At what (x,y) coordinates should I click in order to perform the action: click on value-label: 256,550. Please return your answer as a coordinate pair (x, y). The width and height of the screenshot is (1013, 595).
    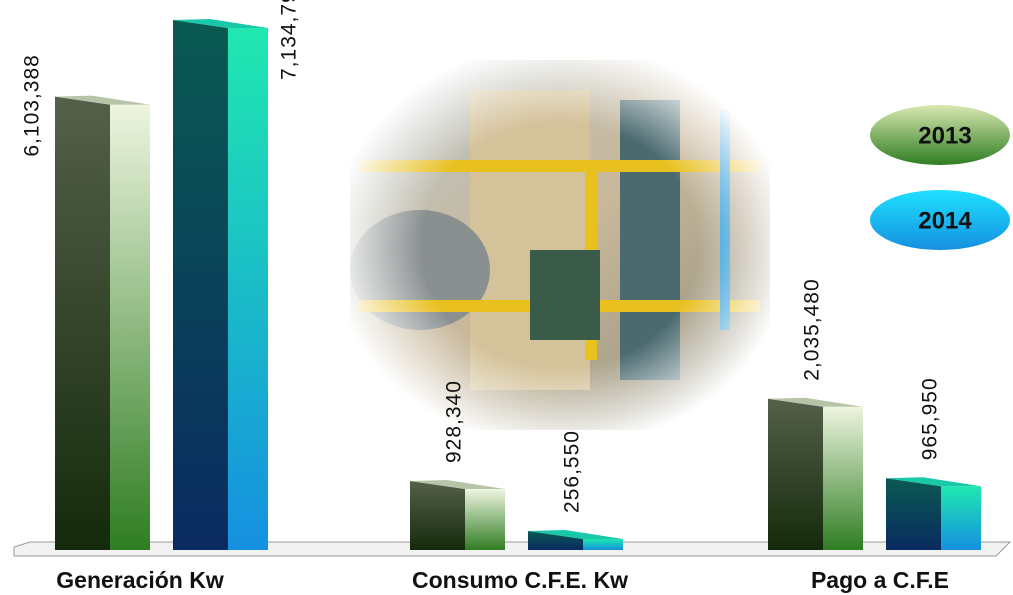
    Looking at the image, I should click on (572, 471).